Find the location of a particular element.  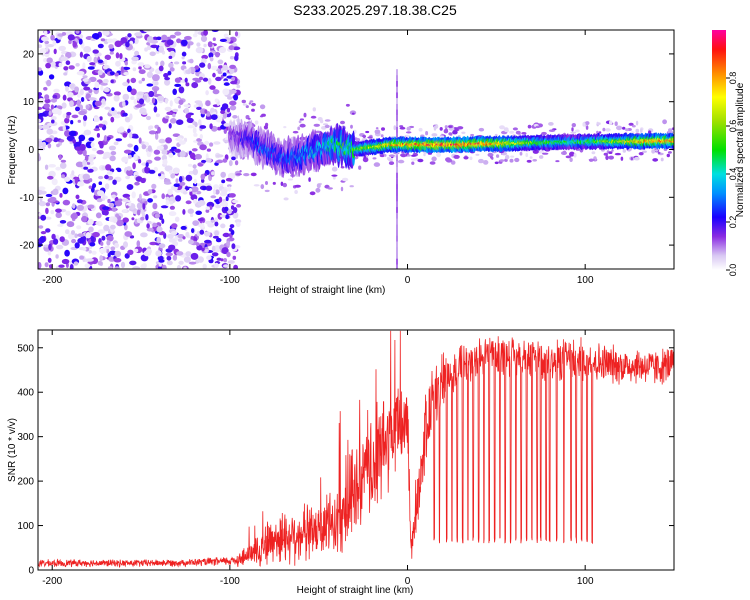

spectrogram-xlabel: Height of straight line (km) is located at coordinates (327, 290).